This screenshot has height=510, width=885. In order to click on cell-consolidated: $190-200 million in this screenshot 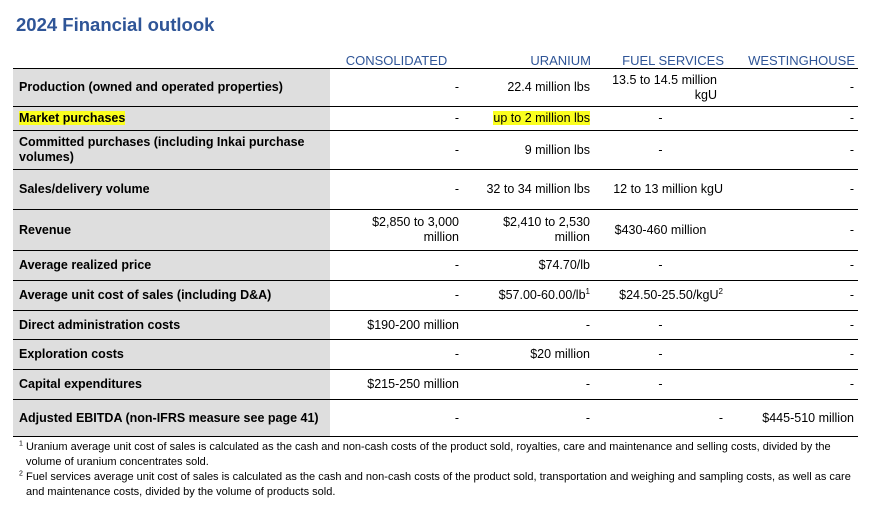, I will do `click(396, 325)`.